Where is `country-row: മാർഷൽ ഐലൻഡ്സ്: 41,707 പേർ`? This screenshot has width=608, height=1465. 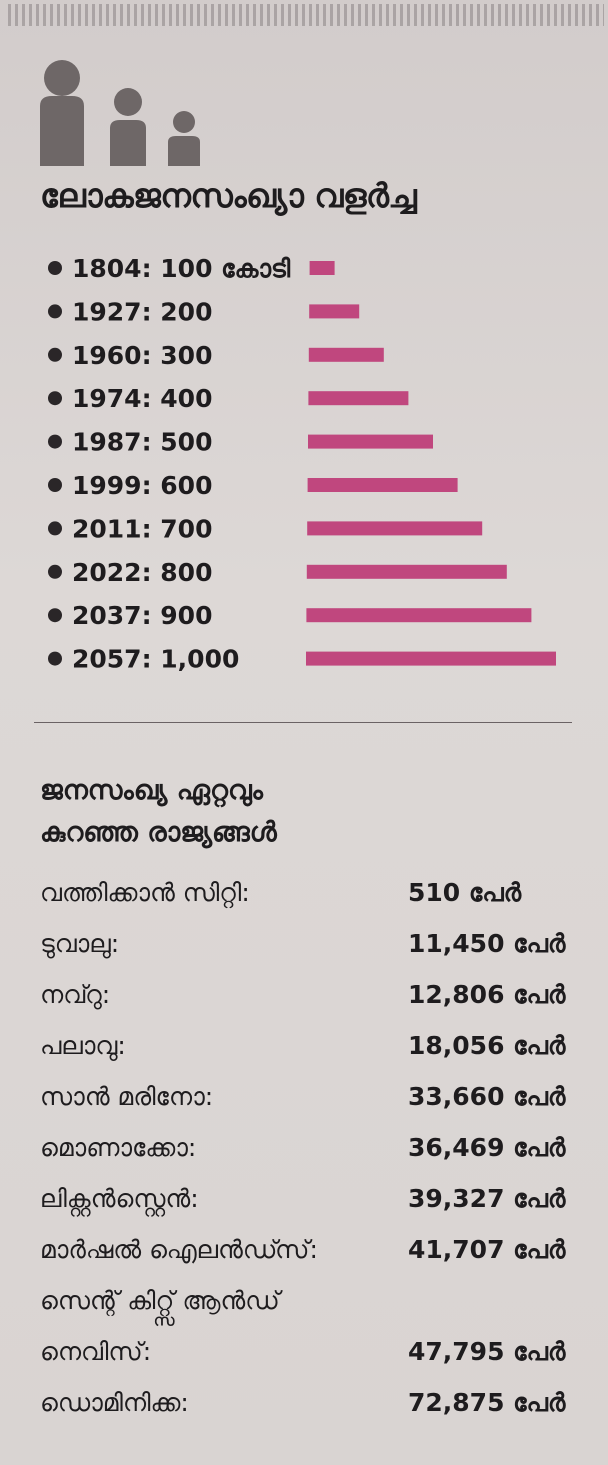 country-row: മാർഷൽ ഐലൻഡ്സ്: 41,707 പേർ is located at coordinates (320, 1252).